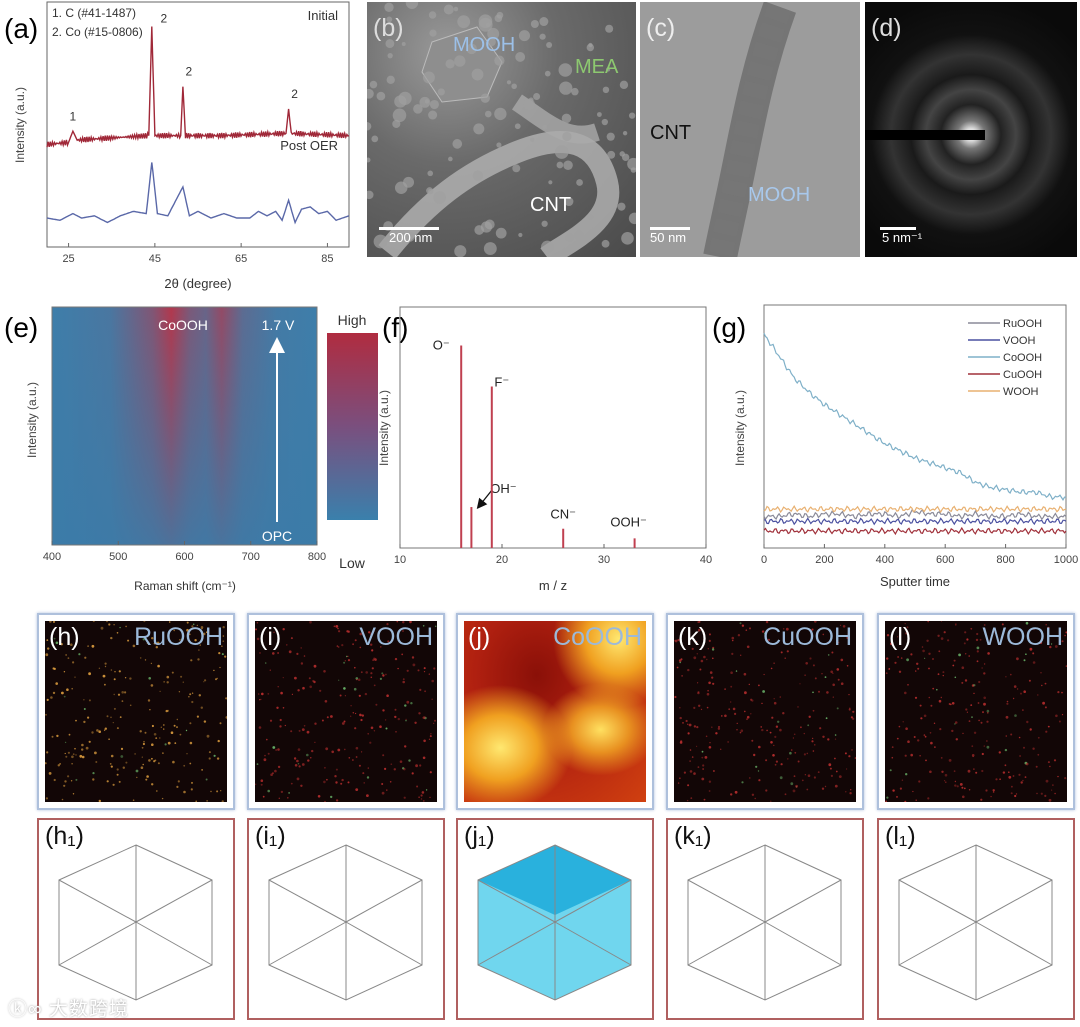 The image size is (1080, 1027). What do you see at coordinates (278, 325) in the screenshot?
I see `potential-label: 1.7 V` at bounding box center [278, 325].